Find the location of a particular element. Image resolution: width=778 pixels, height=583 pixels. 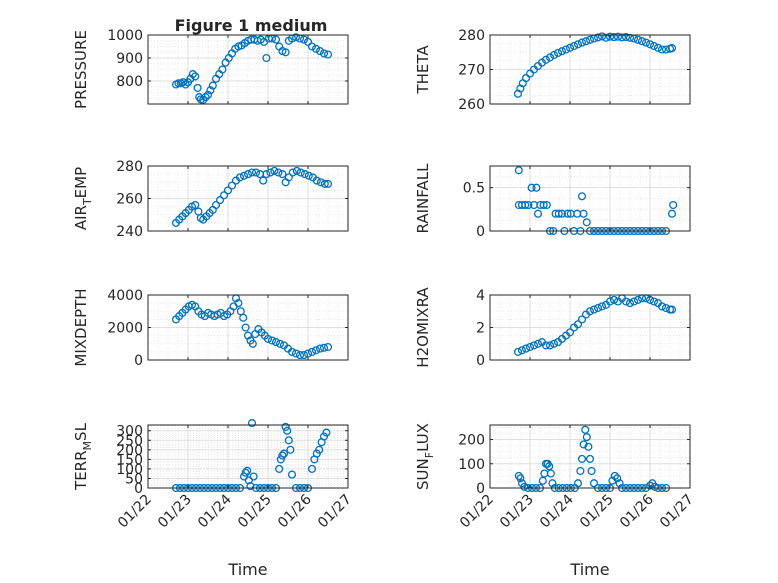

y-tick-label: 260 is located at coordinates (129, 200).